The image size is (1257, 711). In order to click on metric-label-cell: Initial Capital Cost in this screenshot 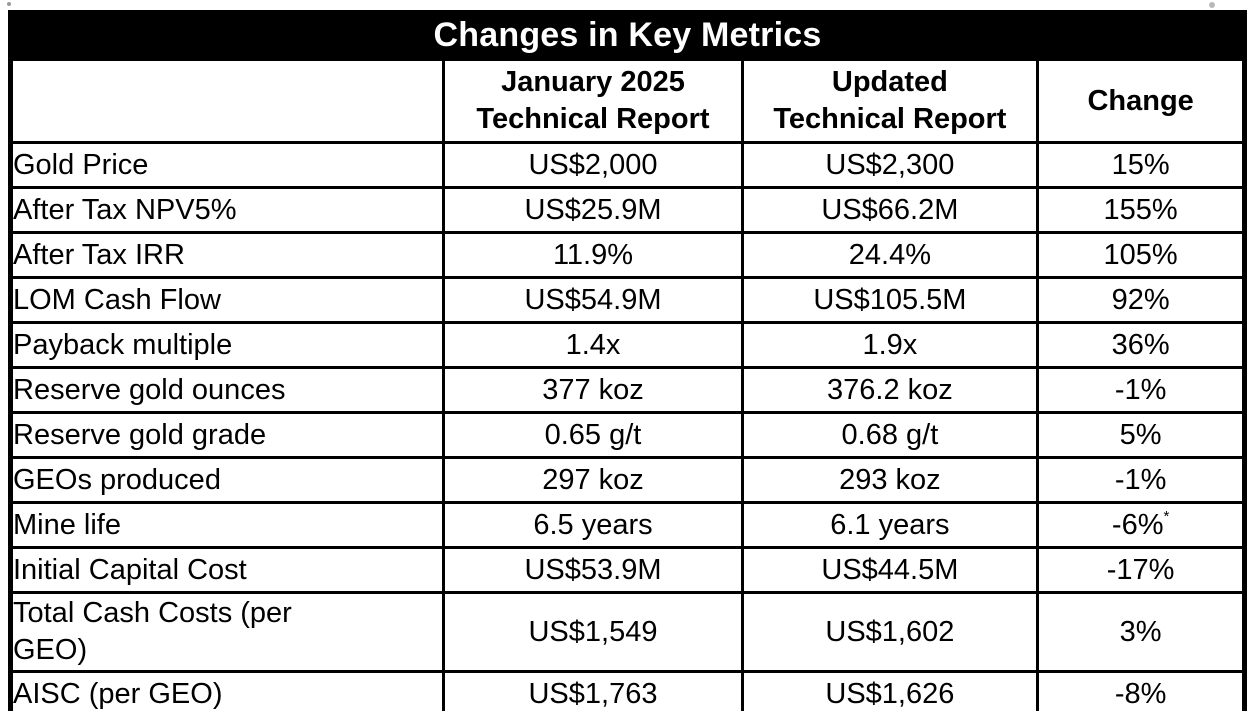, I will do `click(227, 570)`.